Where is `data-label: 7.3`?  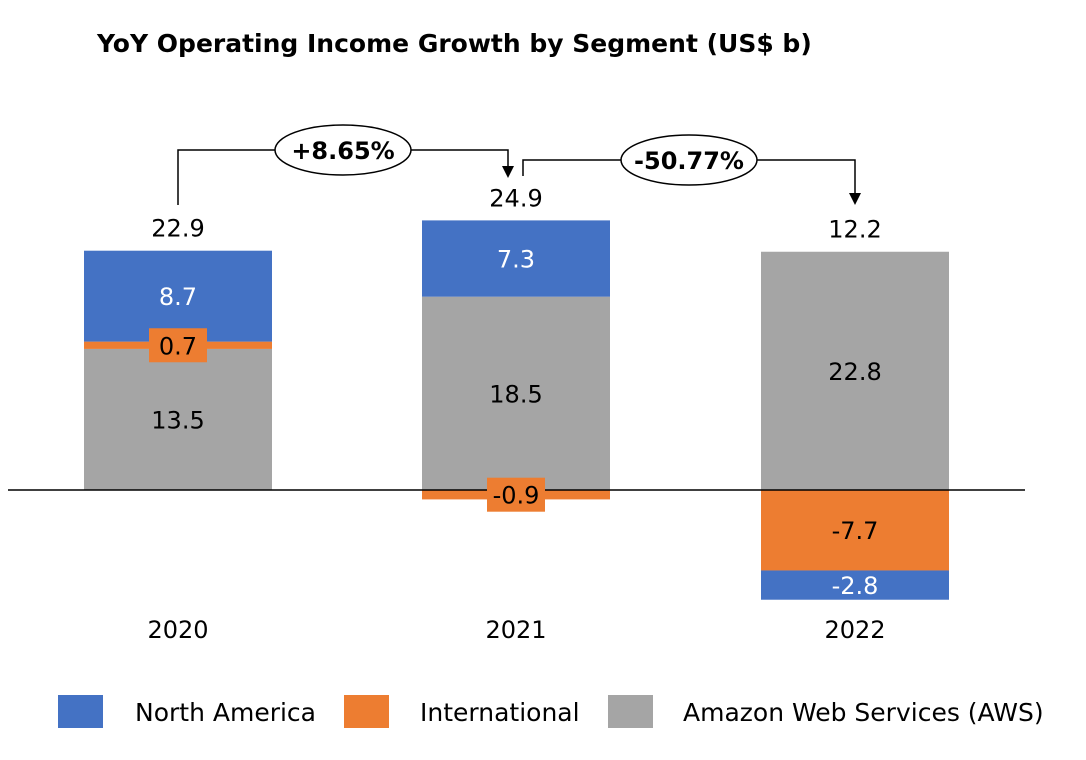 data-label: 7.3 is located at coordinates (516, 260).